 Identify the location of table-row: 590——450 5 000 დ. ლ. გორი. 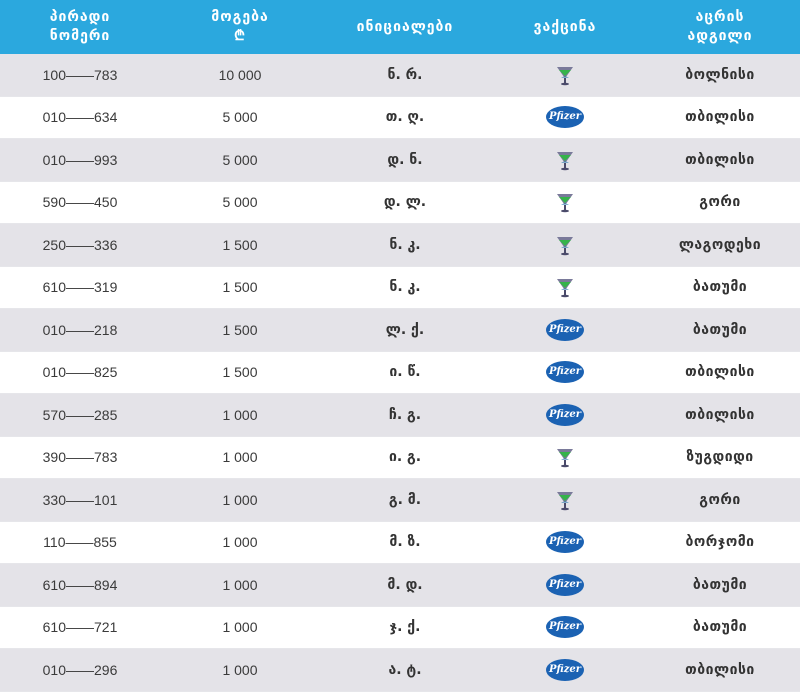
(400, 203).